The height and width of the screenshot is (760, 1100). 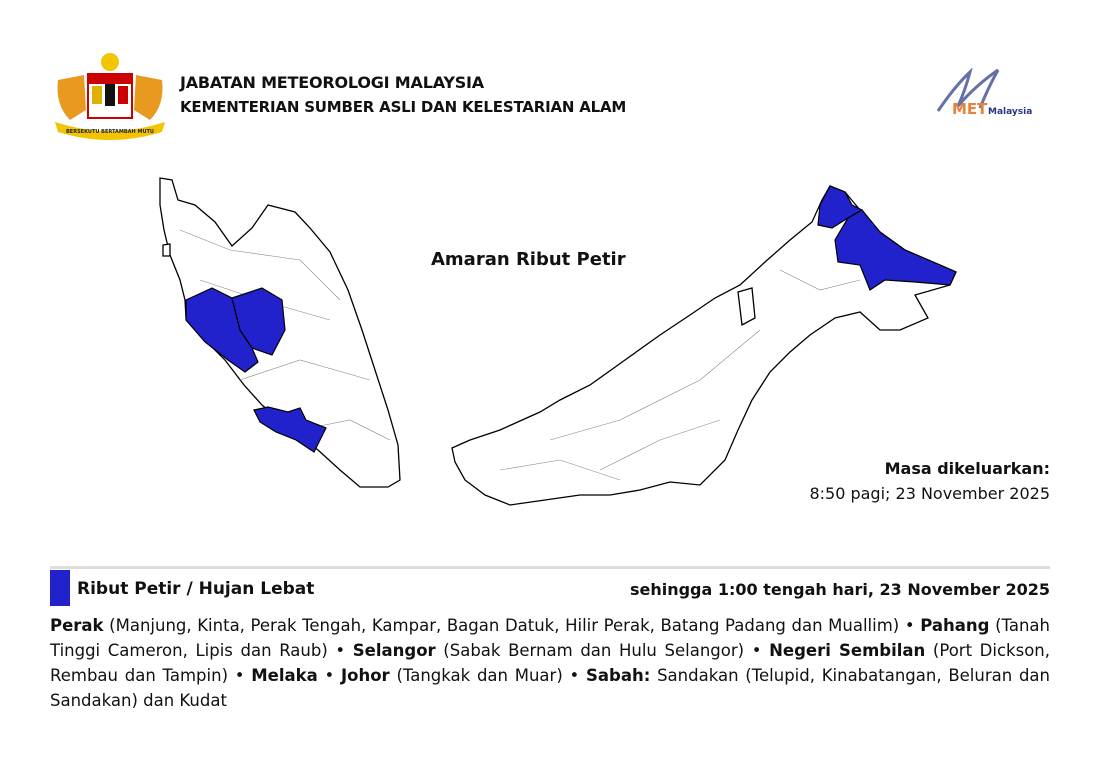 What do you see at coordinates (984, 92) in the screenshot?
I see `met-malaysia-logo: MET Malaysia` at bounding box center [984, 92].